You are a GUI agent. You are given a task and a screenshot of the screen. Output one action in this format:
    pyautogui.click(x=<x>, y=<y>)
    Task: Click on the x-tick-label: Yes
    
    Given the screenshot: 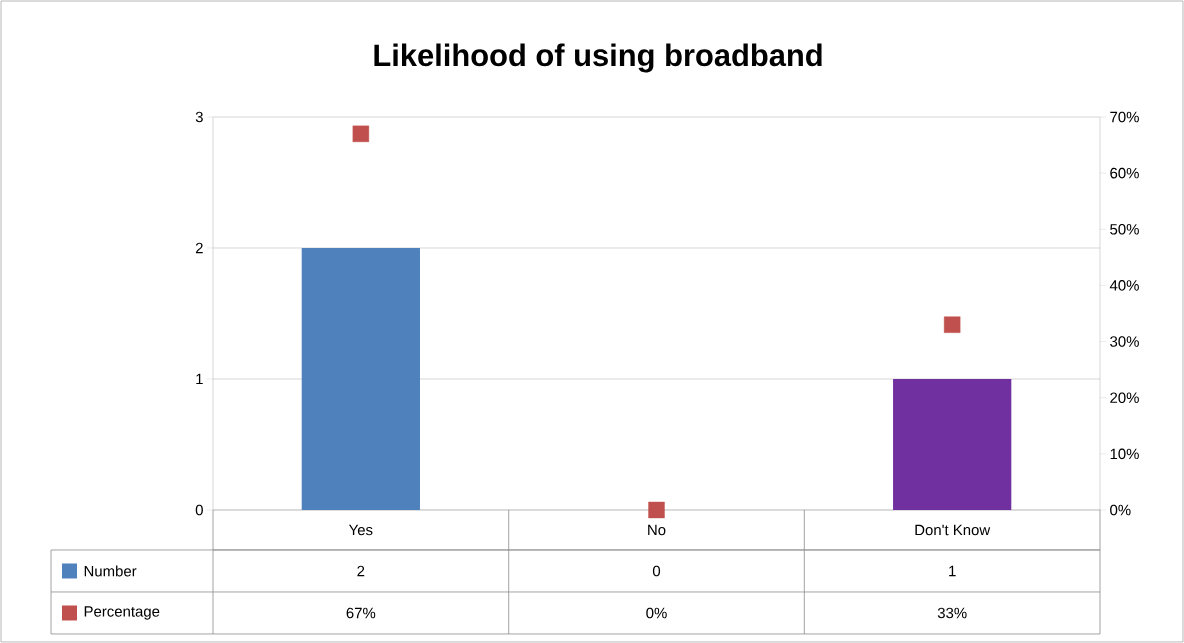 What is the action you would take?
    pyautogui.click(x=360, y=530)
    